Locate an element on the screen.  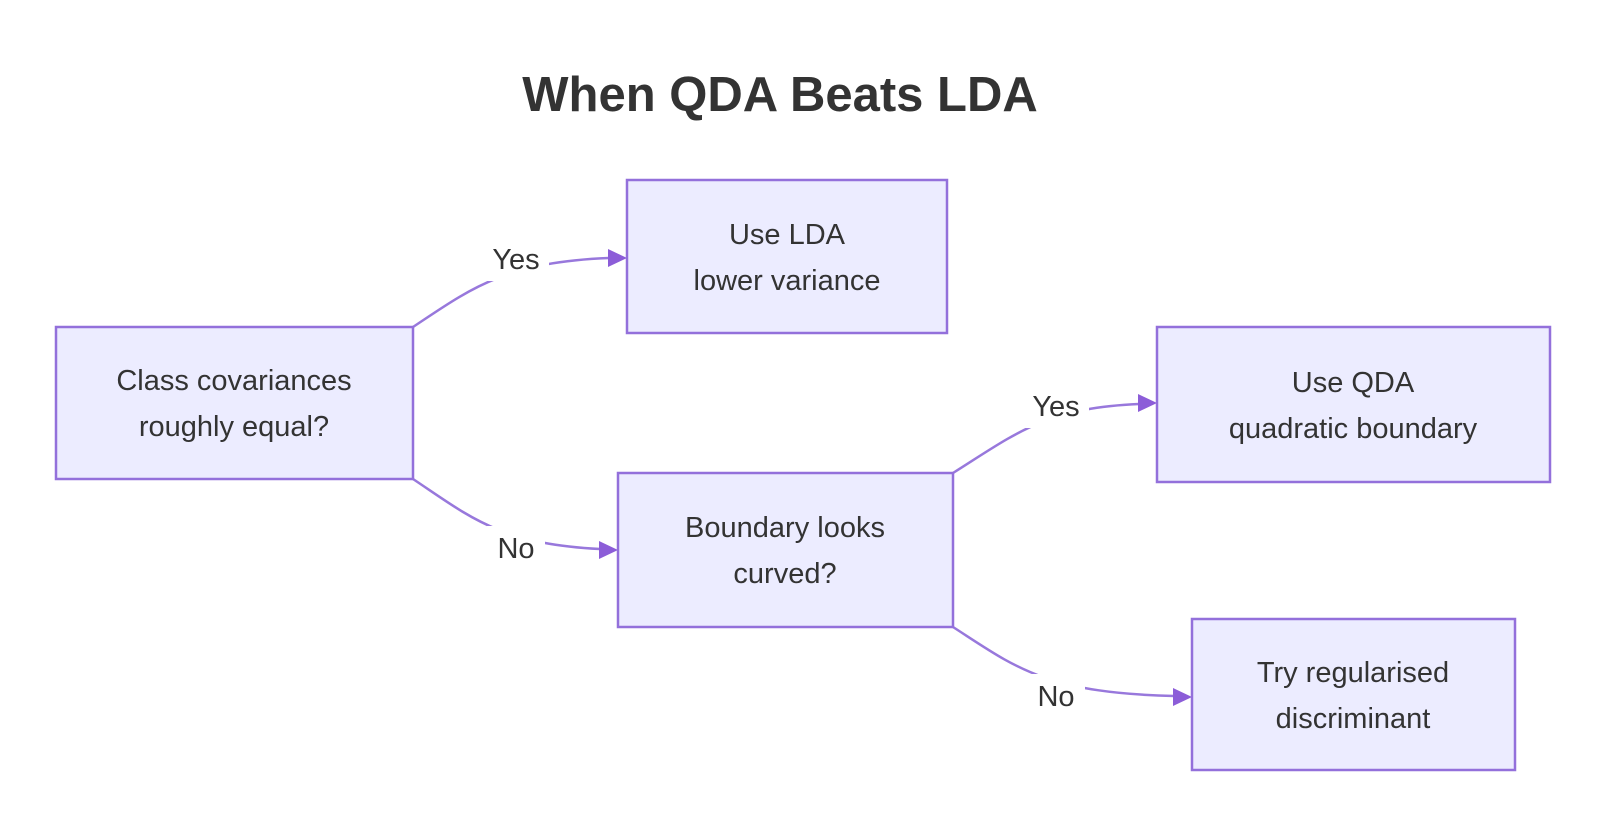
node-regularised-box is located at coordinates (1353, 694).